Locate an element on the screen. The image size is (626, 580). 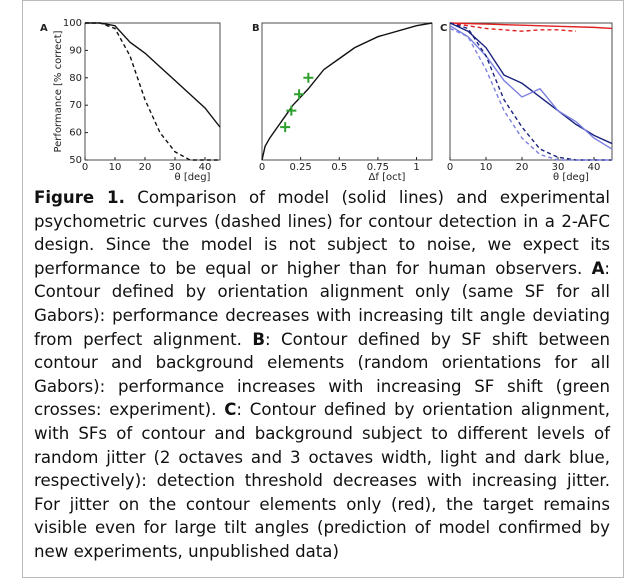
x-tick-label: 1 is located at coordinates (416, 167).